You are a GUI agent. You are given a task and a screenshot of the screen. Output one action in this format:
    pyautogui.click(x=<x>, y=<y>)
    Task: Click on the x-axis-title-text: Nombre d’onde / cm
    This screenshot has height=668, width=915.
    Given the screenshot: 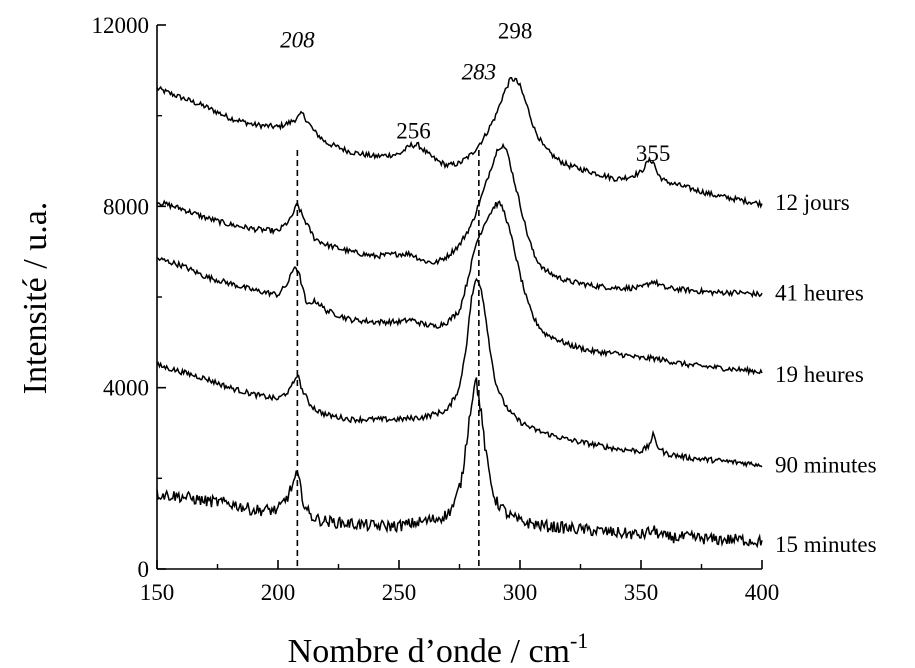 What is the action you would take?
    pyautogui.click(x=429, y=650)
    